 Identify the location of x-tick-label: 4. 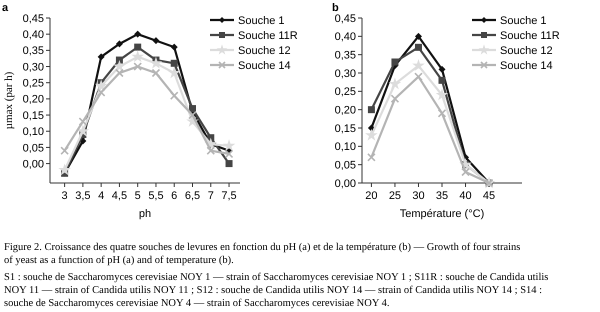
(101, 196).